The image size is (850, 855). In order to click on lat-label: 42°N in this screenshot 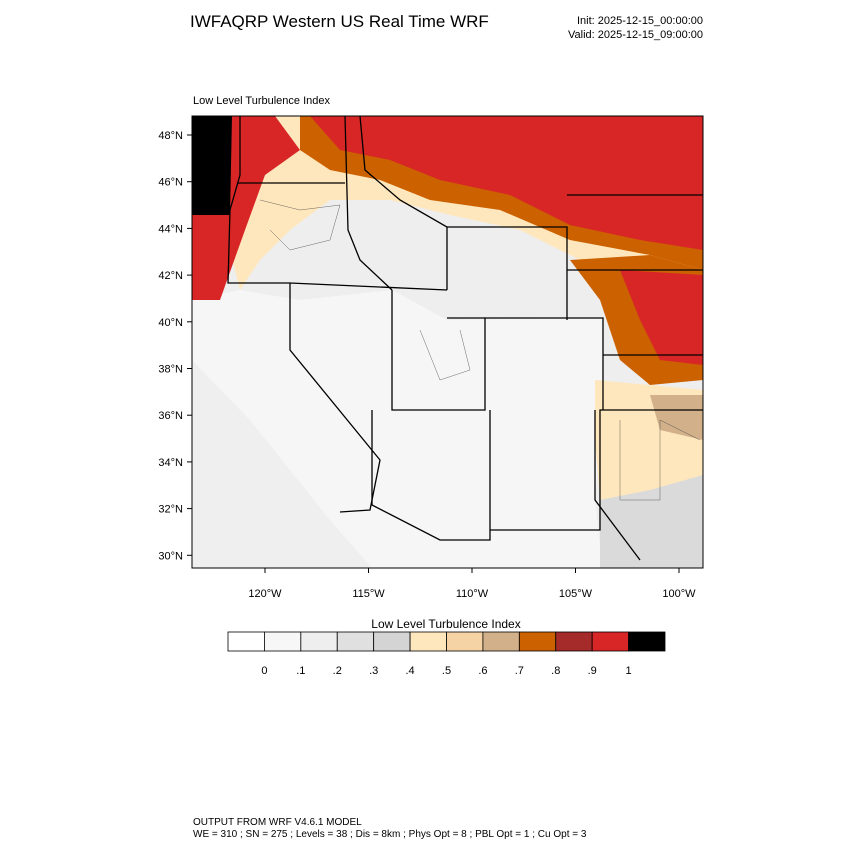, I will do `click(170, 276)`.